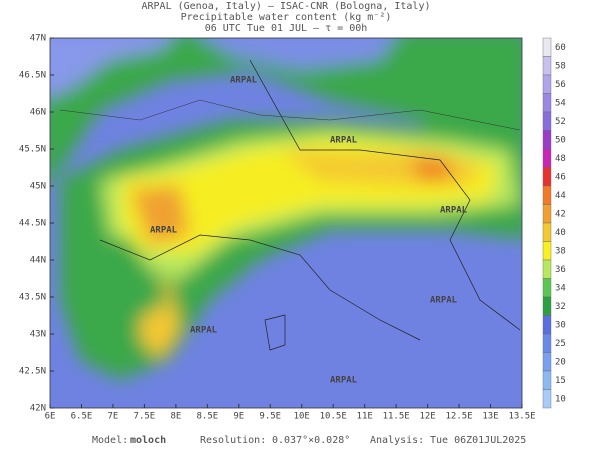  I want to click on colorbar-label: 32, so click(560, 307).